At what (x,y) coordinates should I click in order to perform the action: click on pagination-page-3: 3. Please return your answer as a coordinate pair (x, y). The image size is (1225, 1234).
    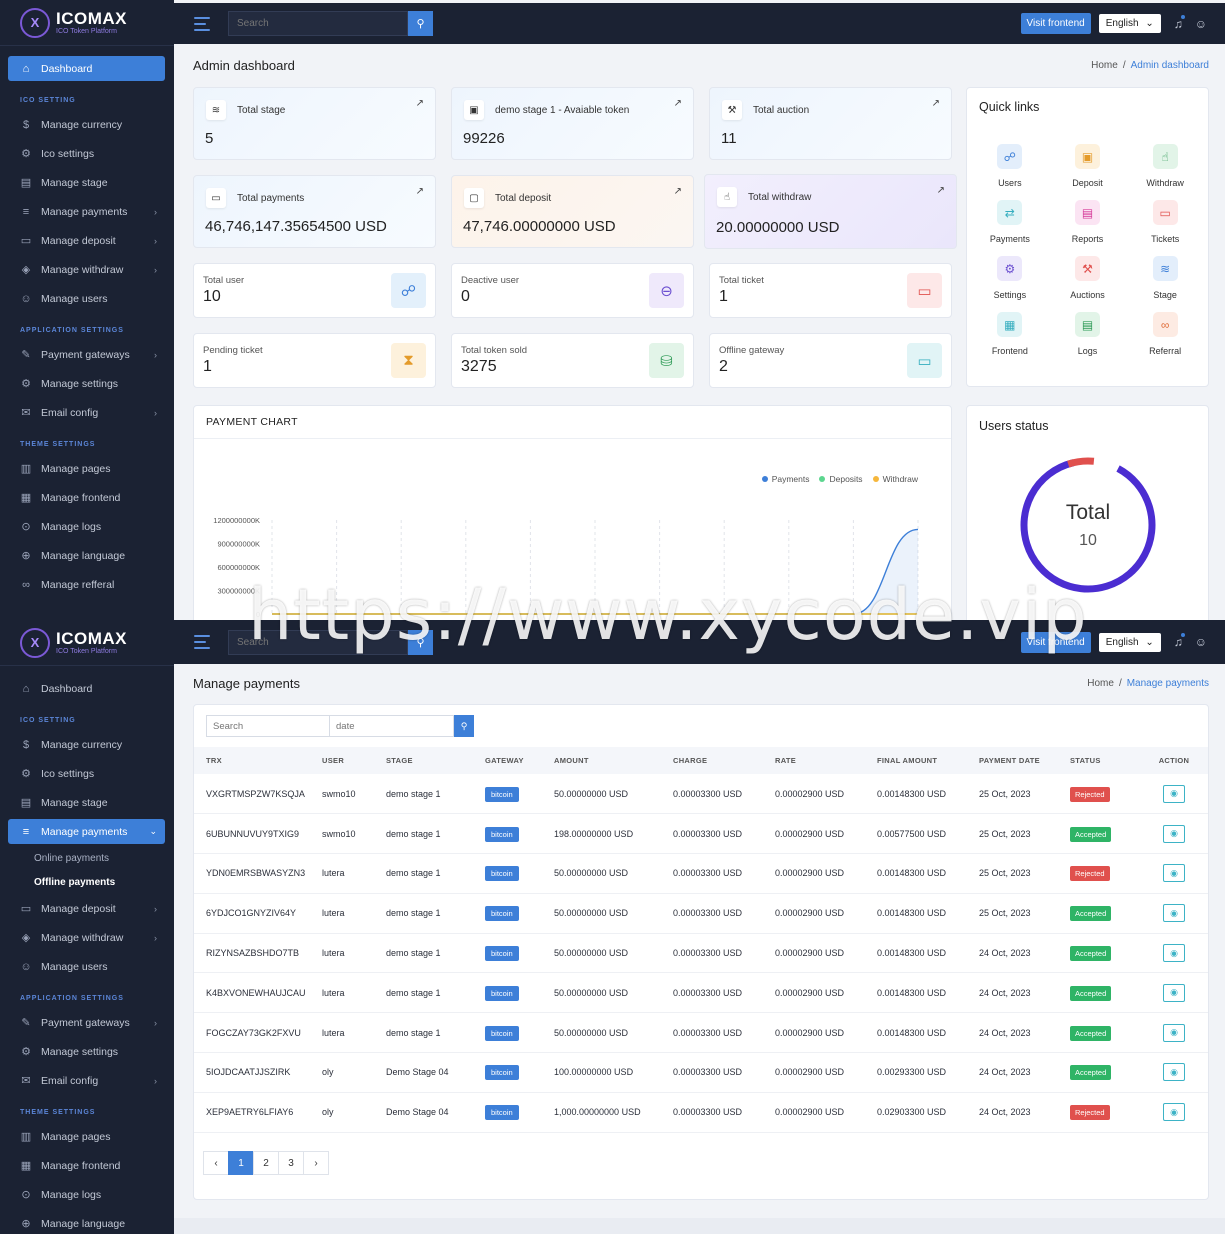
    Looking at the image, I should click on (291, 1163).